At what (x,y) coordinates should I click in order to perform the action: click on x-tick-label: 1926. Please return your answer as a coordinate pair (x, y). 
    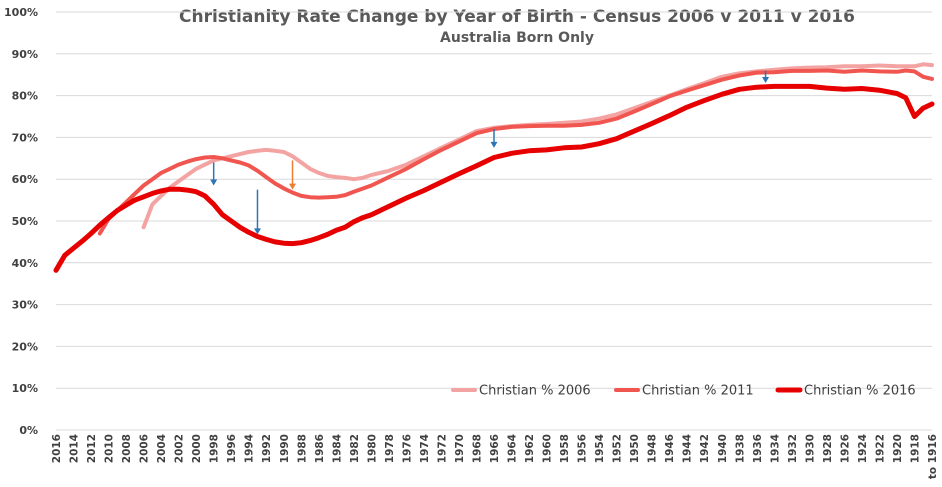
    Looking at the image, I should click on (845, 448).